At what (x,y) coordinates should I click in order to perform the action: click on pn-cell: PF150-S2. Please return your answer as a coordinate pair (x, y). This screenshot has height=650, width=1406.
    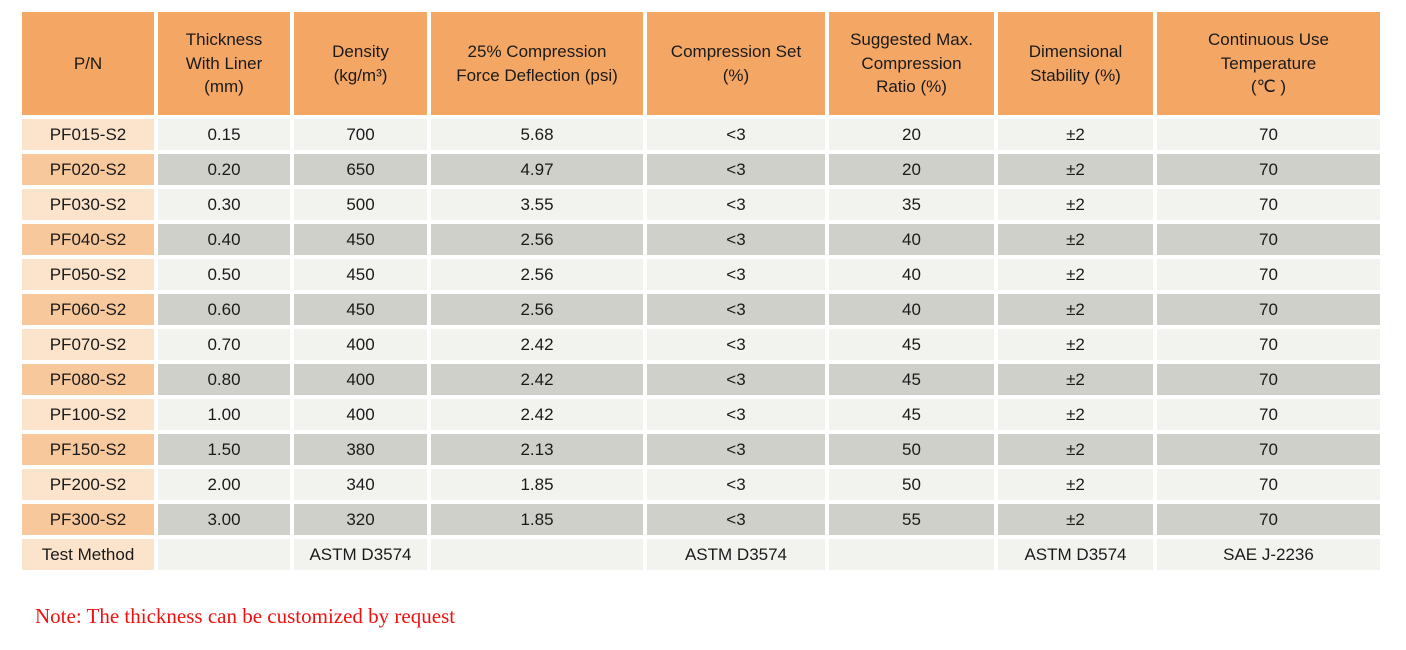
    Looking at the image, I should click on (88, 449).